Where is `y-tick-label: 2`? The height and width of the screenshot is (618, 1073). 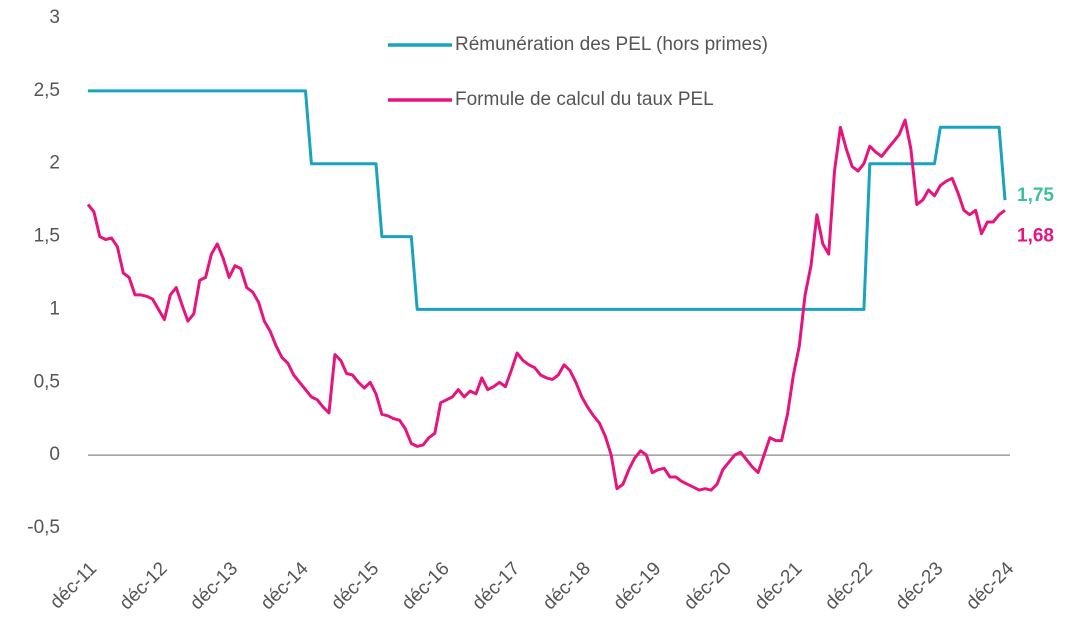 y-tick-label: 2 is located at coordinates (54, 163).